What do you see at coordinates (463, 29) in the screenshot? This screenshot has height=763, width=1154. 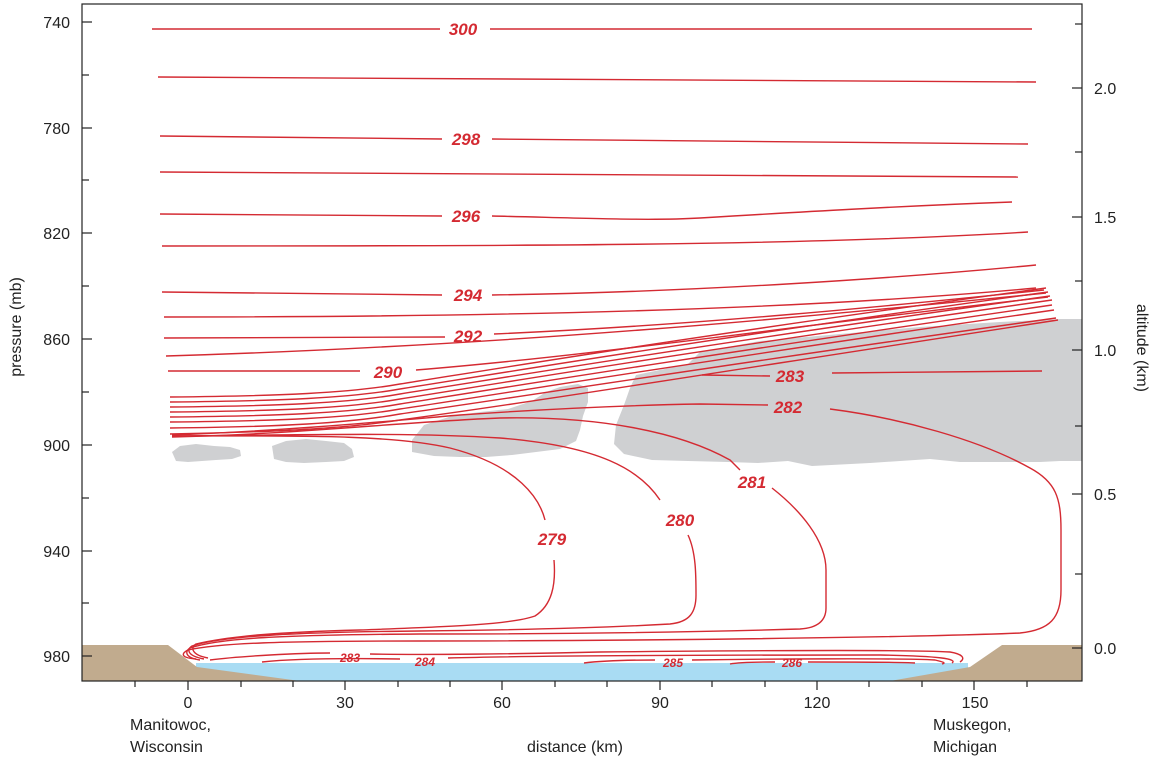 I see `label-300: 300` at bounding box center [463, 29].